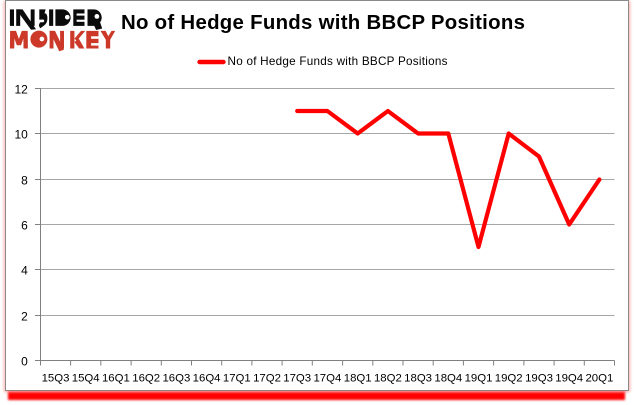  Describe the element at coordinates (448, 379) in the screenshot. I see `svg-text: 18Q4` at that location.